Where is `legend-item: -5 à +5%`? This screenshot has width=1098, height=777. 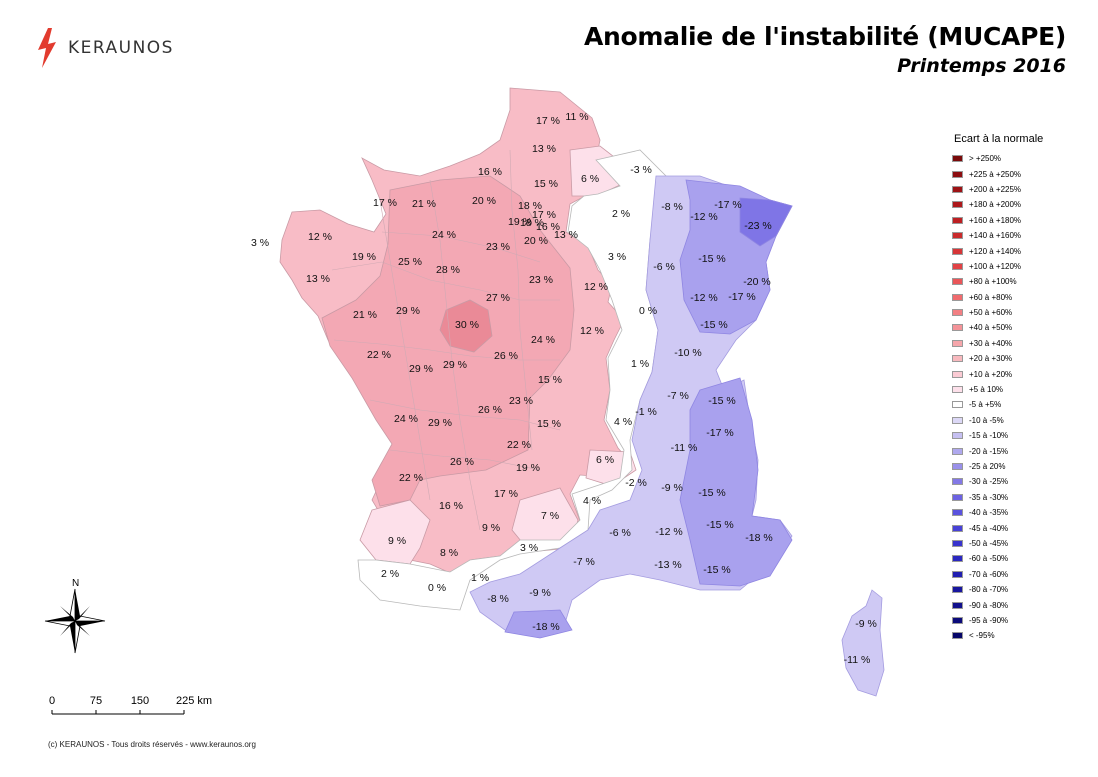
legend-item: -5 à +5% is located at coordinates (997, 404).